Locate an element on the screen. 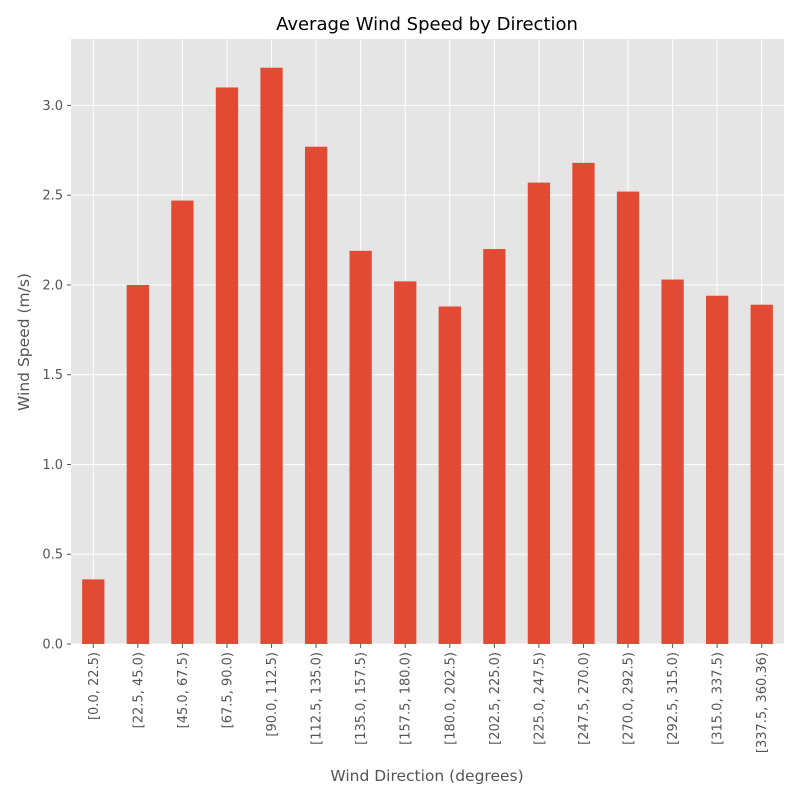 The height and width of the screenshot is (800, 800). x-tick-label: [22.5, 45.0) is located at coordinates (138, 690).